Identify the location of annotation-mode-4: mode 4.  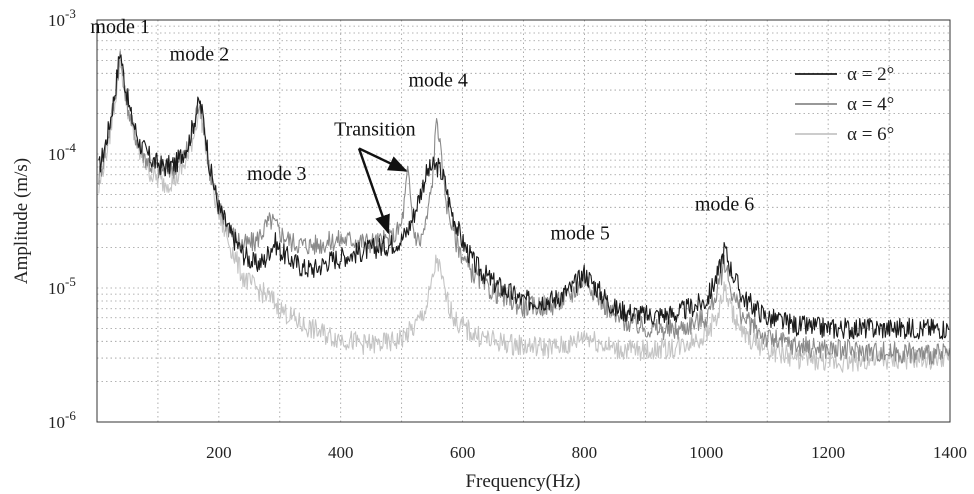
(437, 80).